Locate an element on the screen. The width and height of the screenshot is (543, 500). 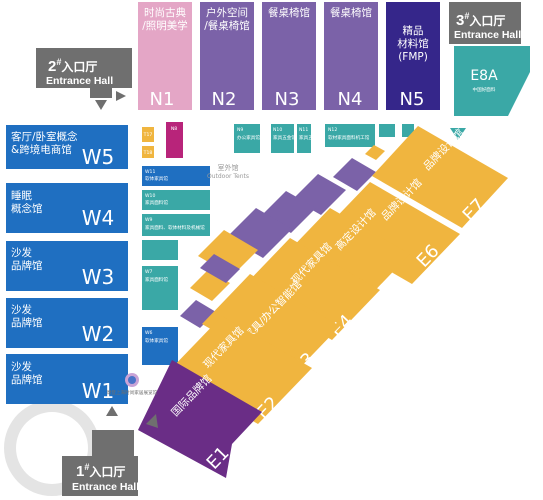
hall-W2-code: W2 is located at coordinates (98, 334).